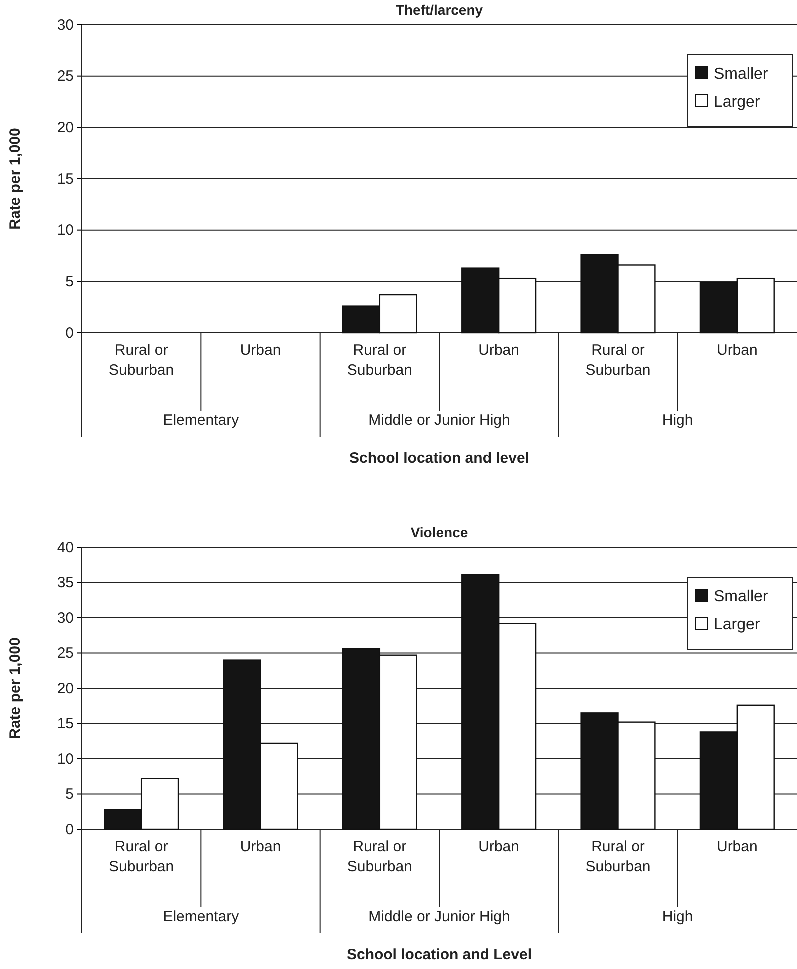 This screenshot has height=969, width=797. What do you see at coordinates (439, 532) in the screenshot?
I see `chart-title: Violence` at bounding box center [439, 532].